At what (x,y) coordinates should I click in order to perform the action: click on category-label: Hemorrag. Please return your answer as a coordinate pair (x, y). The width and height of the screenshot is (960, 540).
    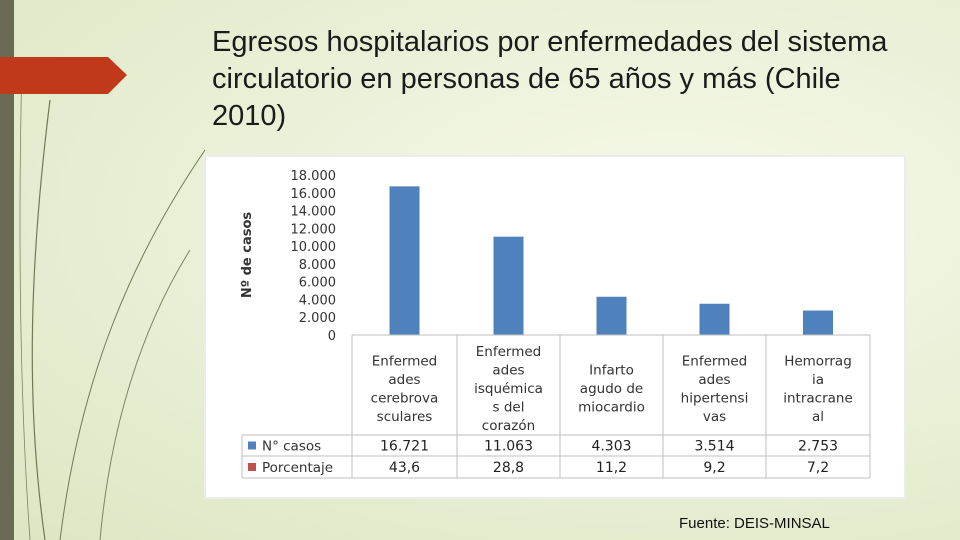
    Looking at the image, I should click on (818, 361).